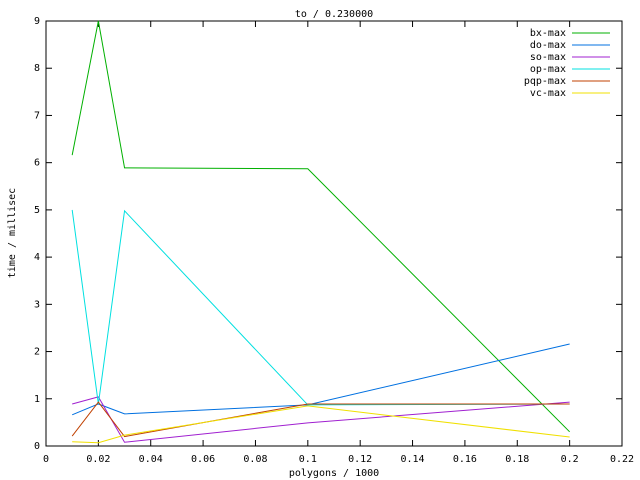 The image size is (640, 480). Describe the element at coordinates (622, 459) in the screenshot. I see `x-tick-label: 0.22` at that location.